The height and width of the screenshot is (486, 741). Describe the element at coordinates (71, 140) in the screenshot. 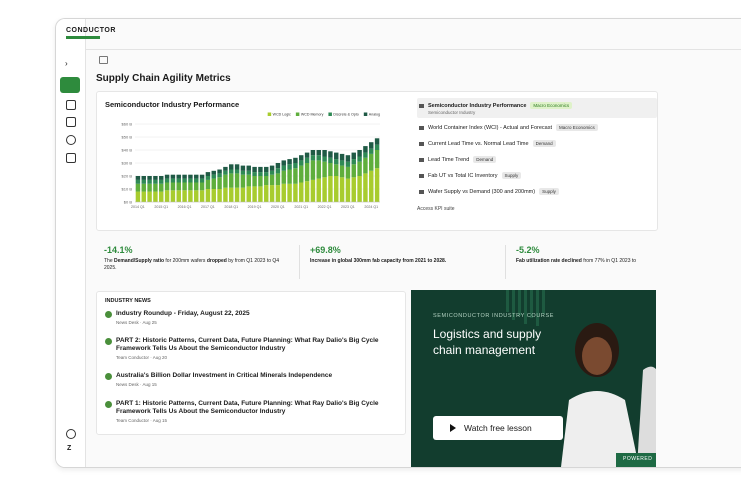

I see `nav-links` at that location.